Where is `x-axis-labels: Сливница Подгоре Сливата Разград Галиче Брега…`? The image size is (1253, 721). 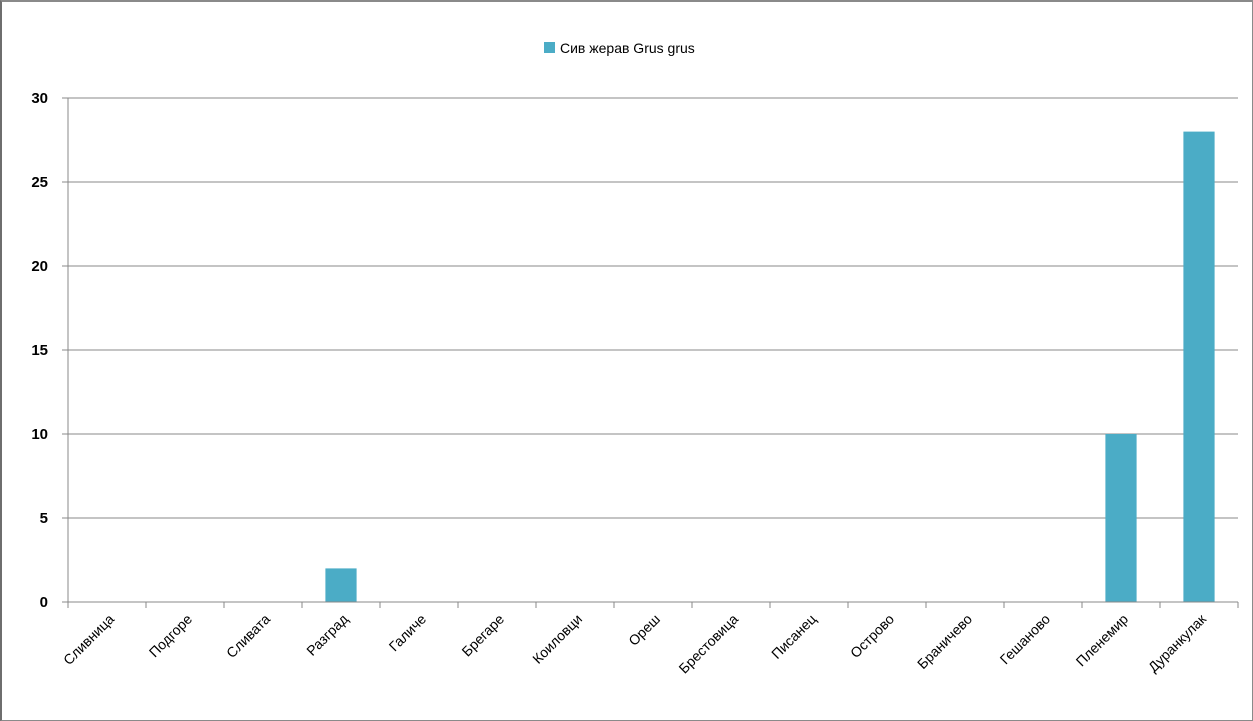
x-axis-labels: Сливница Подгоре Сливата Разград Галиче Брега… is located at coordinates (635, 643).